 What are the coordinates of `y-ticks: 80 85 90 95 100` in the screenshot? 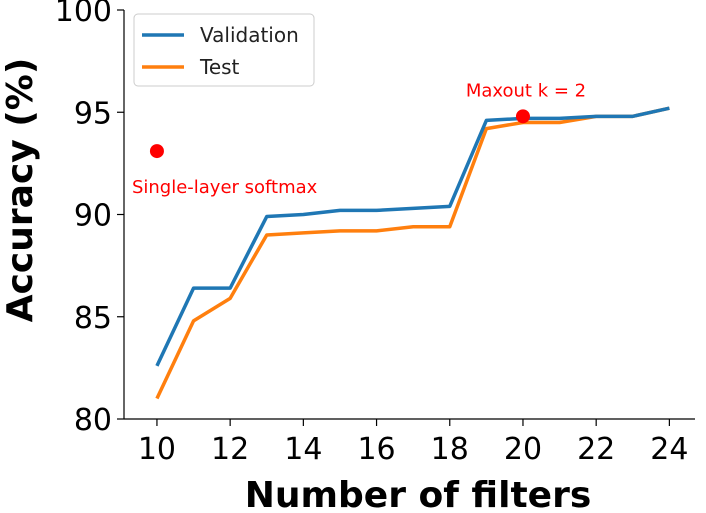 It's located at (89, 219).